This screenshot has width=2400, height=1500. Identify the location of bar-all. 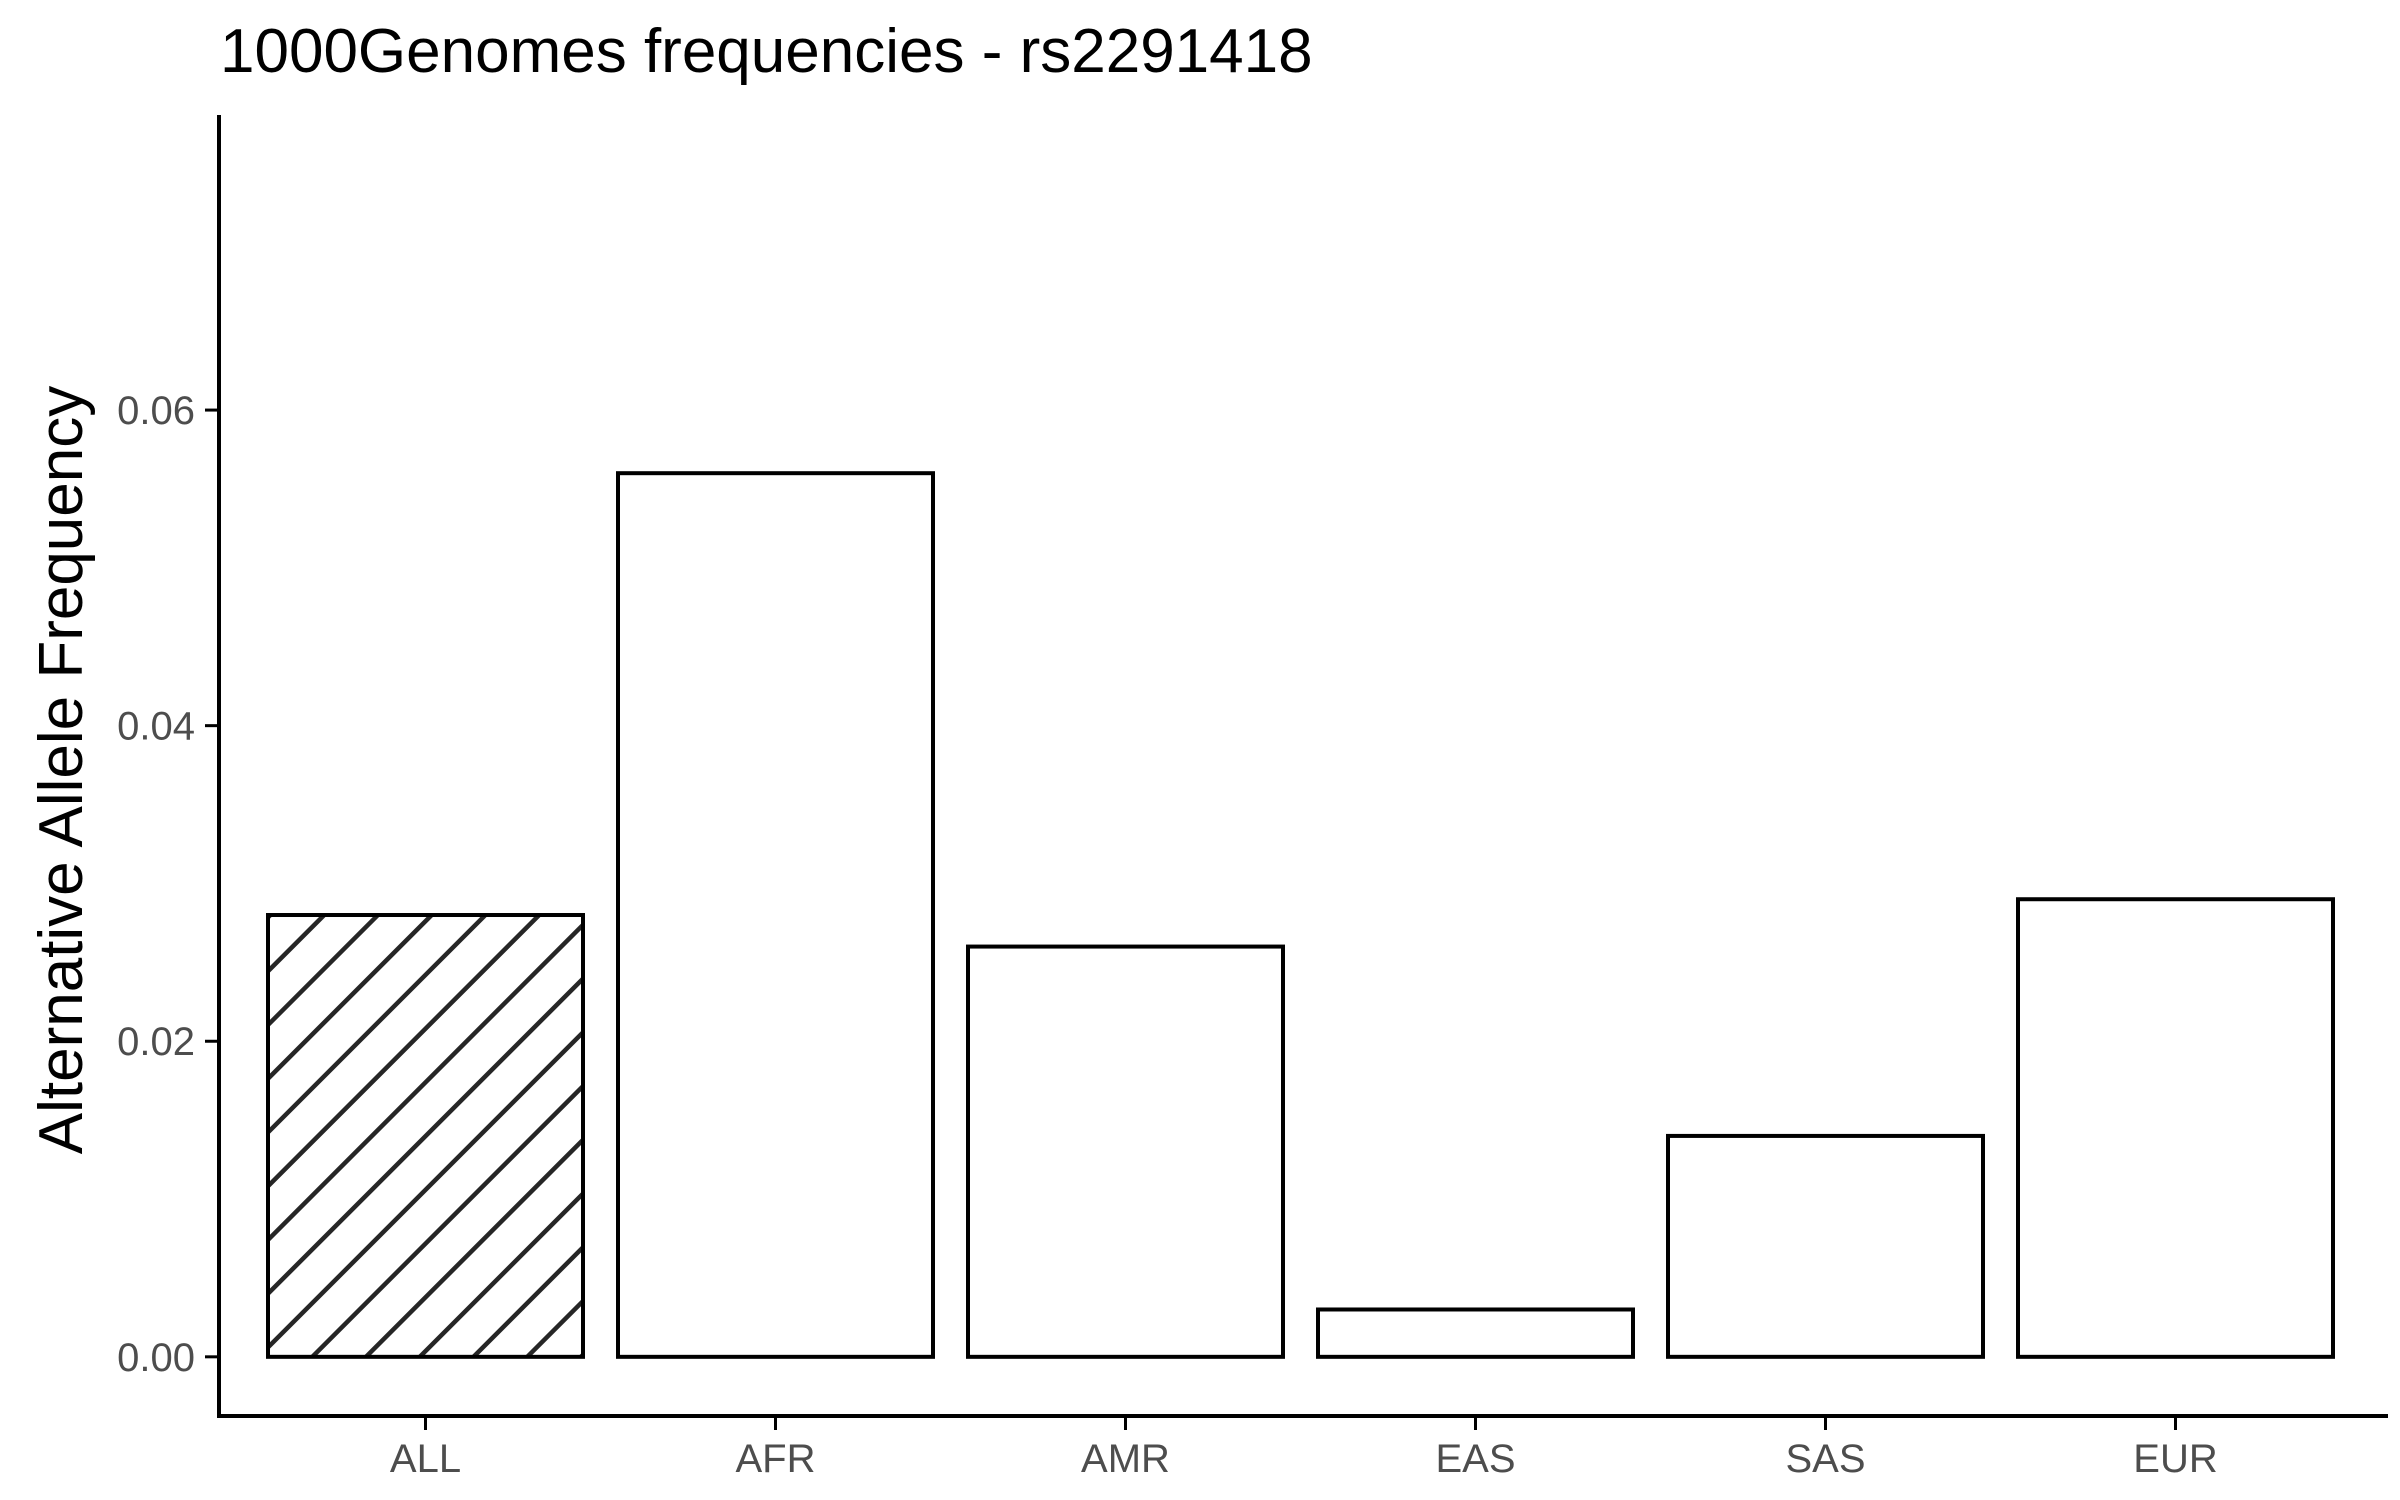
(425, 1136).